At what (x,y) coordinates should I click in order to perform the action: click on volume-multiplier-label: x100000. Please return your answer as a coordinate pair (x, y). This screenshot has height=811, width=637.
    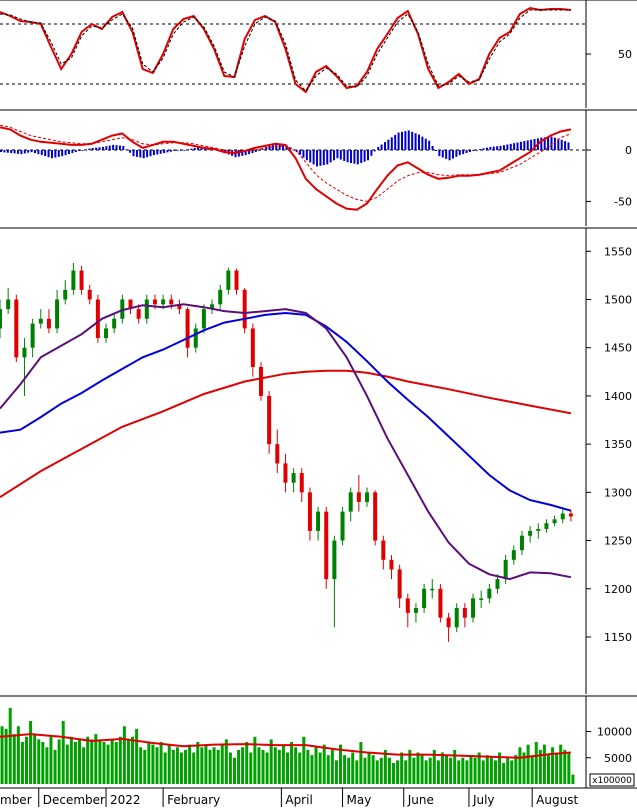
    Looking at the image, I should click on (612, 781).